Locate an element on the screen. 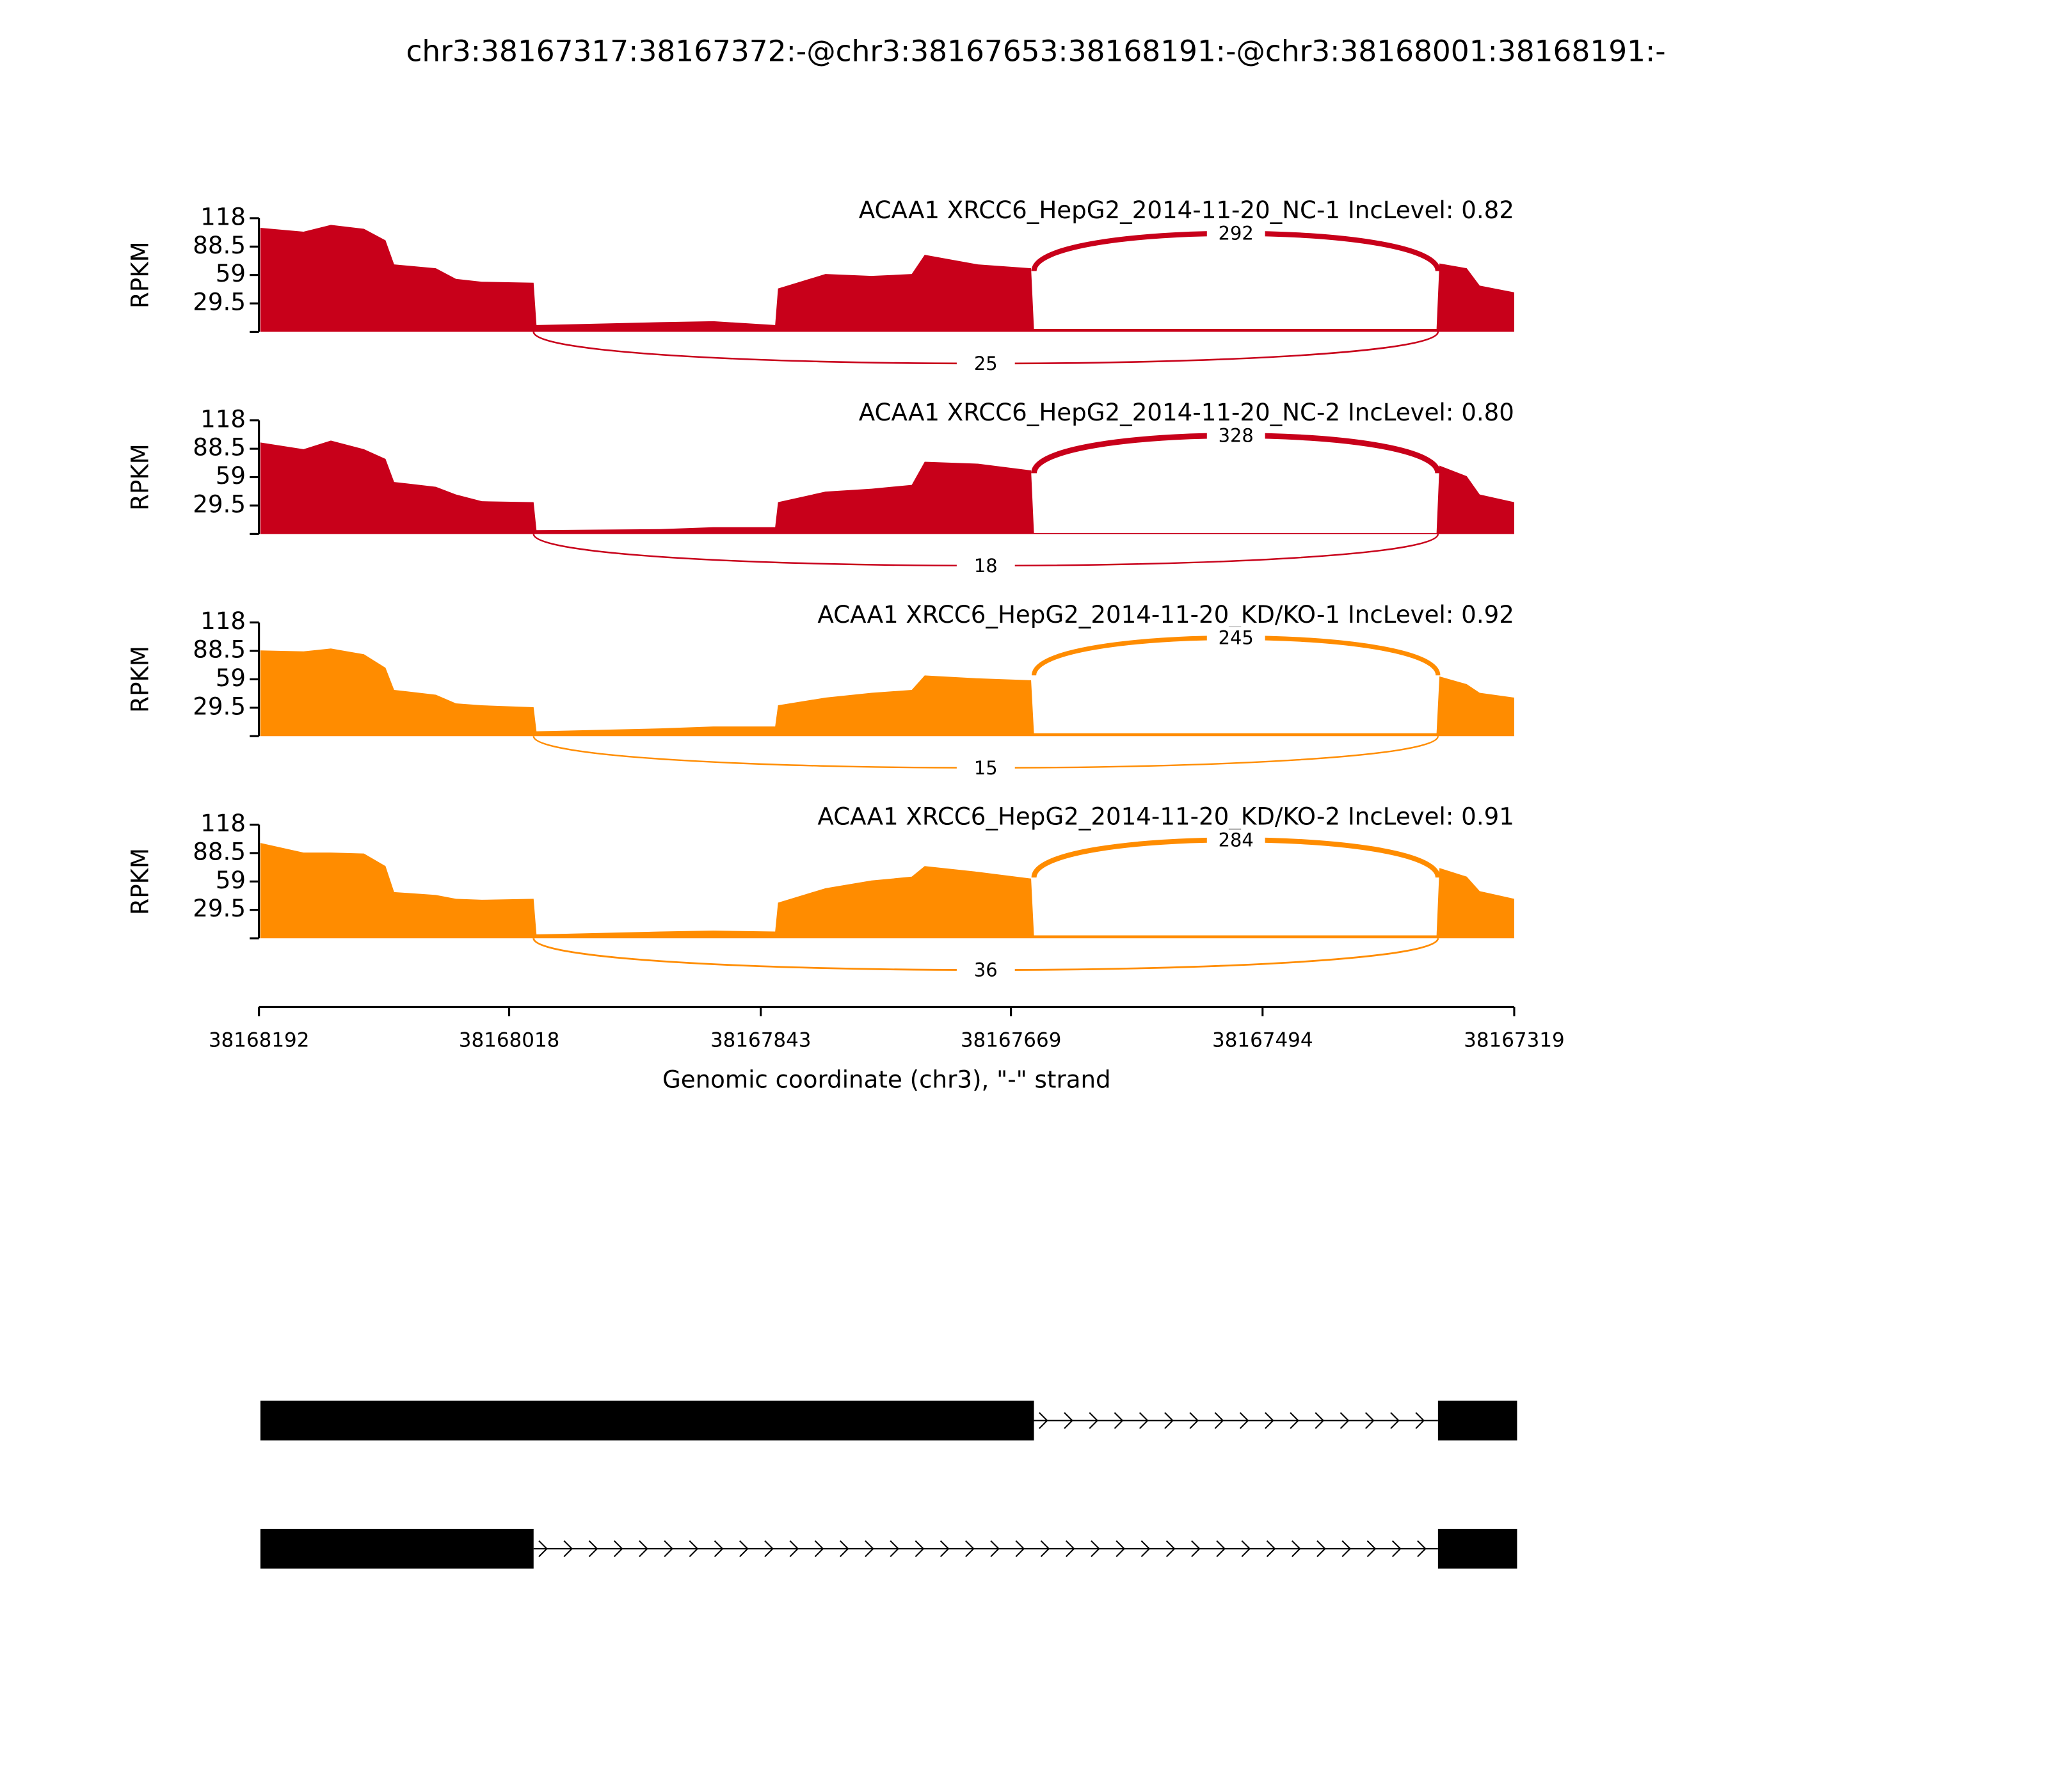 The height and width of the screenshot is (1792, 2048). x-tick-label: 38167319 is located at coordinates (1514, 1040).